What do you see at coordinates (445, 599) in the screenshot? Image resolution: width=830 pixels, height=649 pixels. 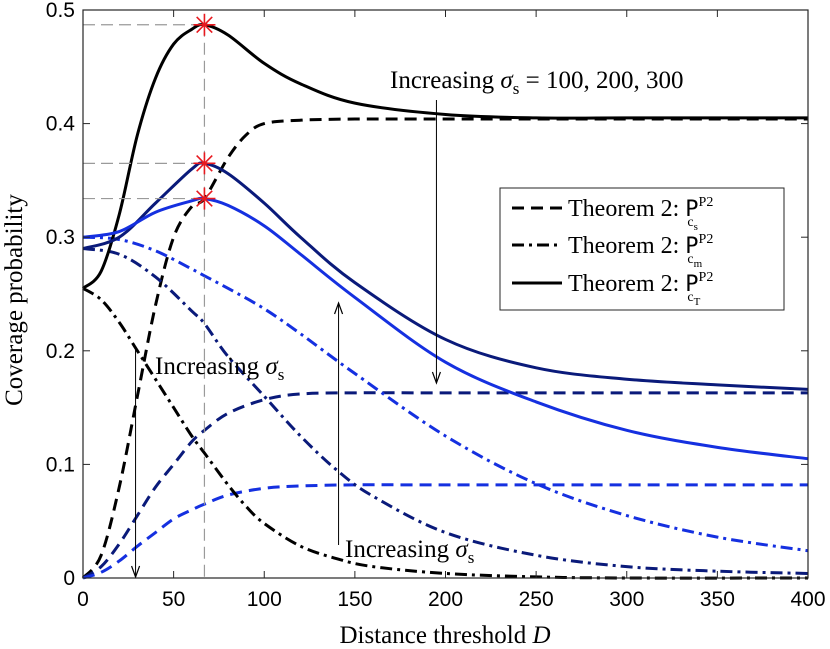 I see `x-tick-label: 200` at bounding box center [445, 599].